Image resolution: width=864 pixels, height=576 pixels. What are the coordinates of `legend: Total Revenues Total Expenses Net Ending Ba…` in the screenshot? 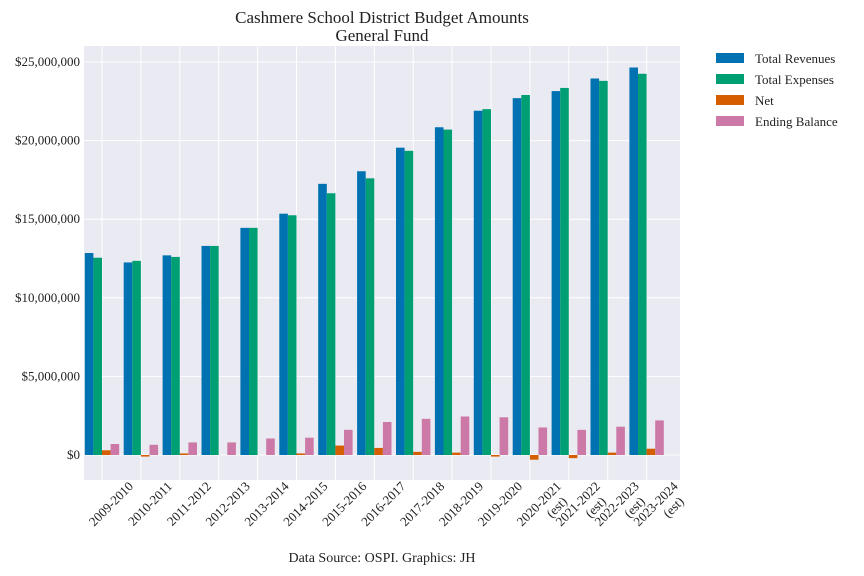 It's located at (777, 90).